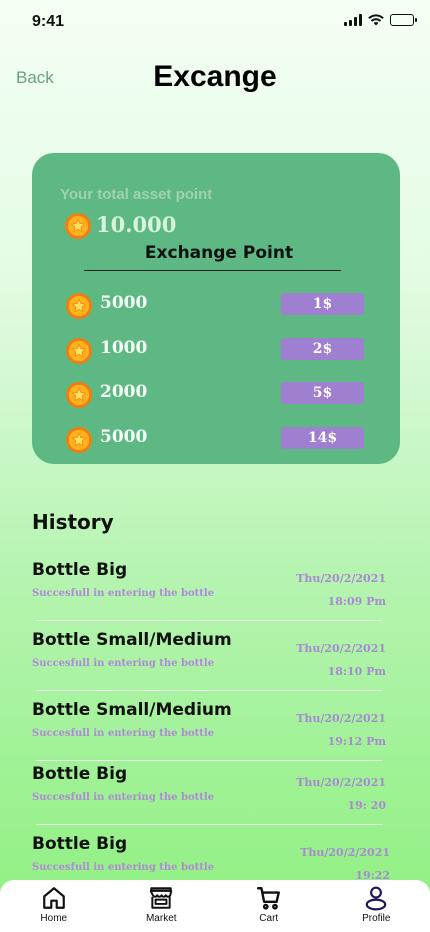 Image resolution: width=430 pixels, height=932 pixels. I want to click on history-title: History, so click(73, 522).